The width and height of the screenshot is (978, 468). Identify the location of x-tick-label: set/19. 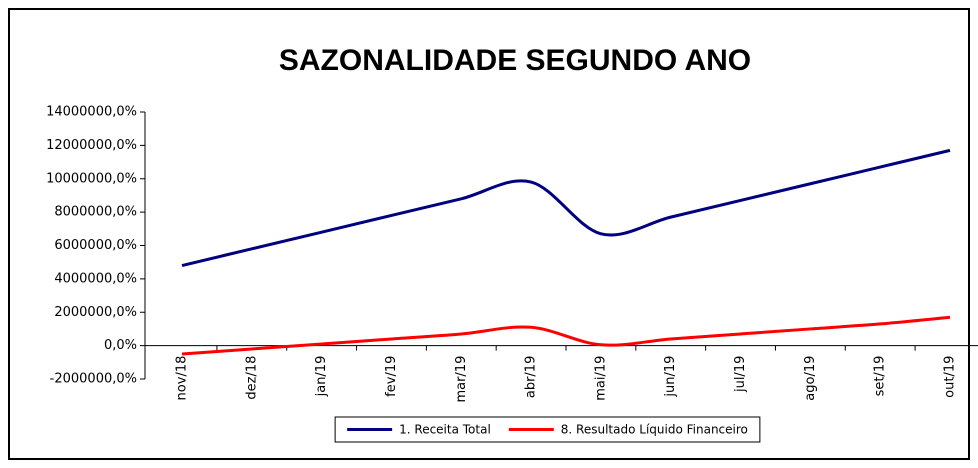
(880, 376).